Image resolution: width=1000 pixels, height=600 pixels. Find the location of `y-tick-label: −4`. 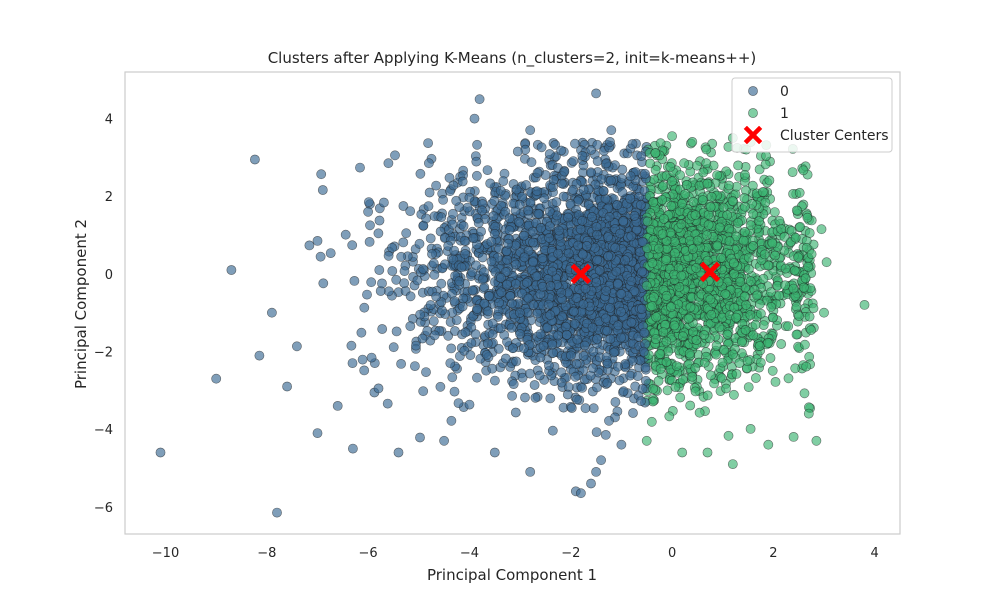

y-tick-label: −4 is located at coordinates (103, 430).